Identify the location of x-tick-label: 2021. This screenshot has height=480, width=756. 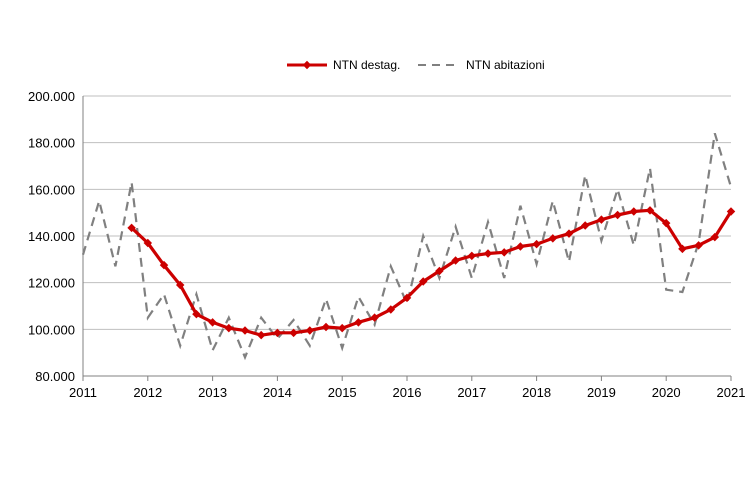
(731, 392).